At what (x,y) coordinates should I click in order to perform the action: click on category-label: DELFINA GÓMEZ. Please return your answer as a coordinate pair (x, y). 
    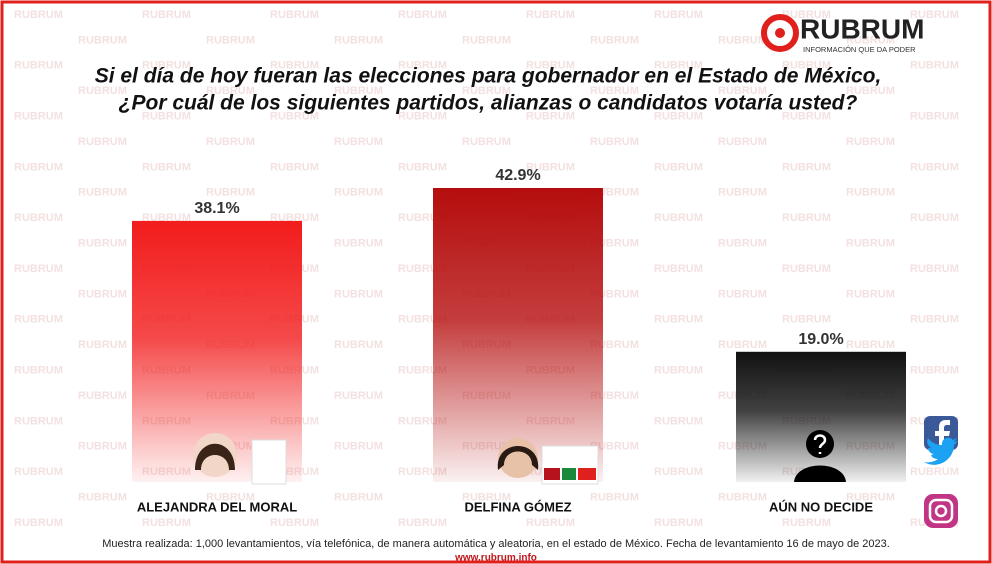
    Looking at the image, I should click on (517, 506).